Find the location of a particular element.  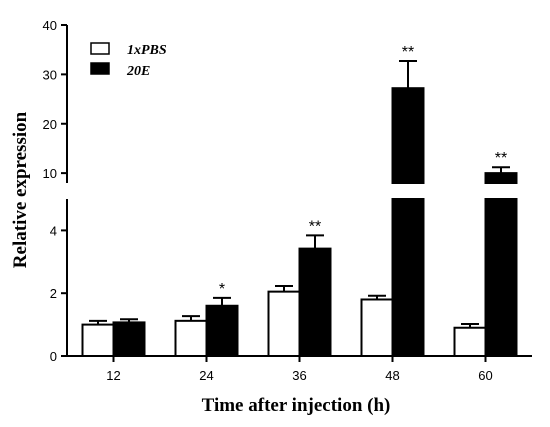

y-tick-label-10: 10 is located at coordinates (50, 173).